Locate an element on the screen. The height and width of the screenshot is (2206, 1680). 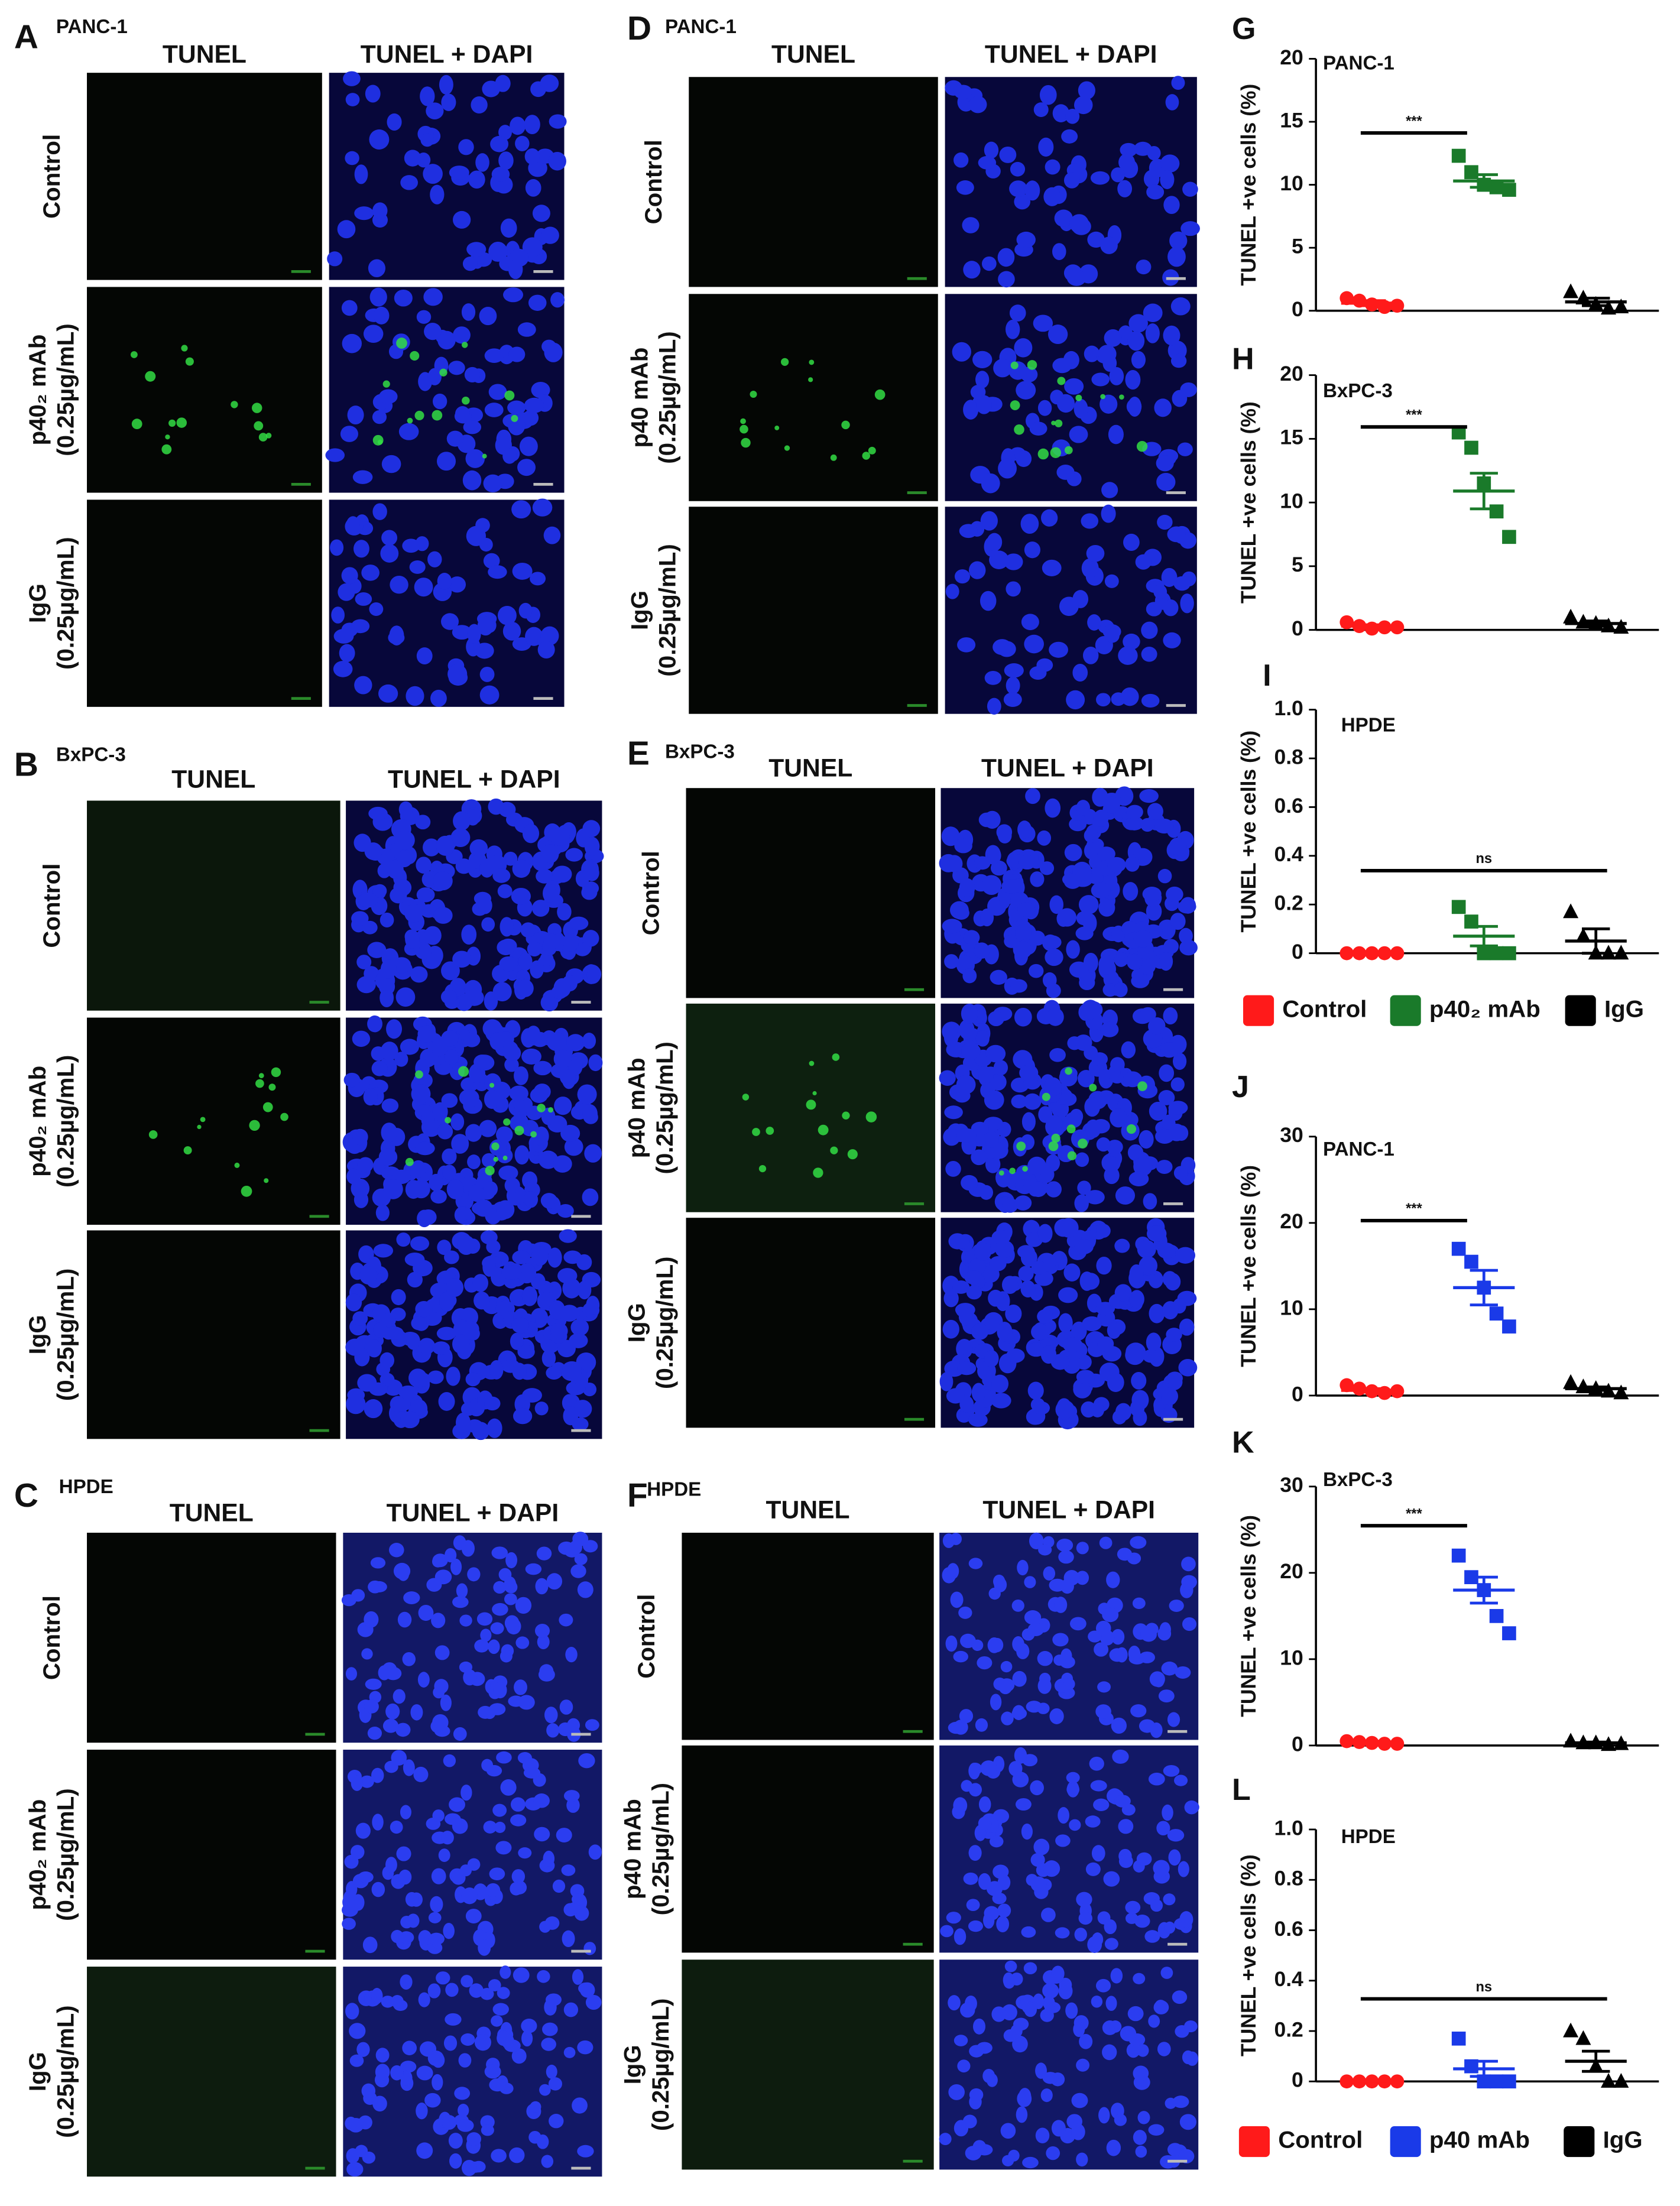
column-header: TUNEL + DAPI is located at coordinates (473, 1512).